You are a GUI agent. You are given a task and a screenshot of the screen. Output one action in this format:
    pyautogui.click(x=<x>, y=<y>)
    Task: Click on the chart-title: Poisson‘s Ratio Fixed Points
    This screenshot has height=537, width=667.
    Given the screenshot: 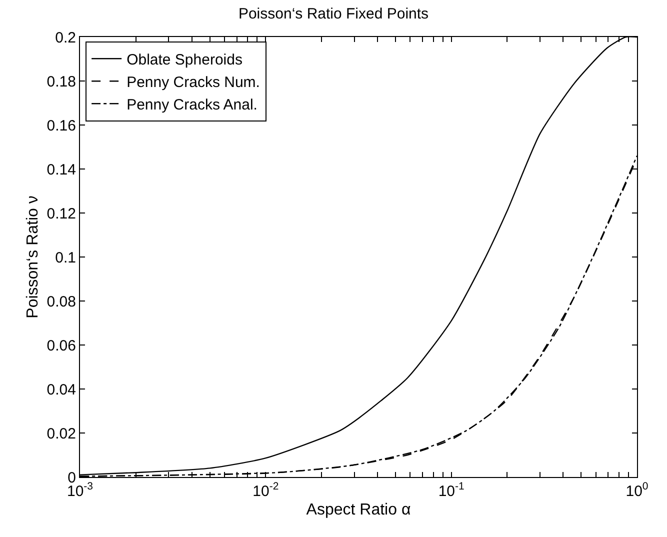 What is the action you would take?
    pyautogui.click(x=333, y=14)
    